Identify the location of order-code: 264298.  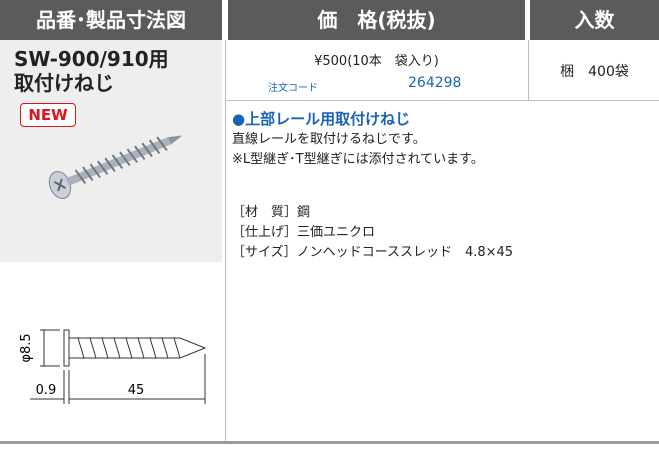
(435, 83).